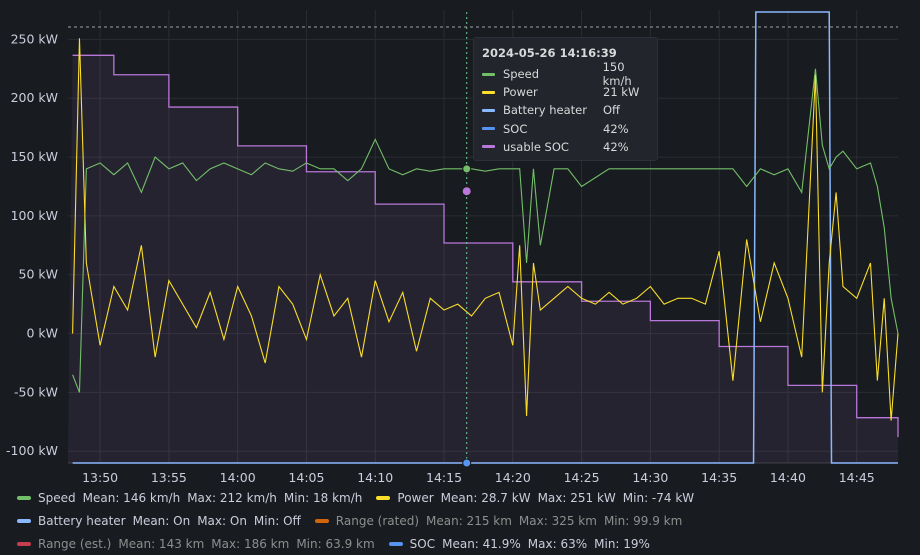 Image resolution: width=920 pixels, height=555 pixels. What do you see at coordinates (621, 92) in the screenshot?
I see `tooltip-series-value: 21 kW` at bounding box center [621, 92].